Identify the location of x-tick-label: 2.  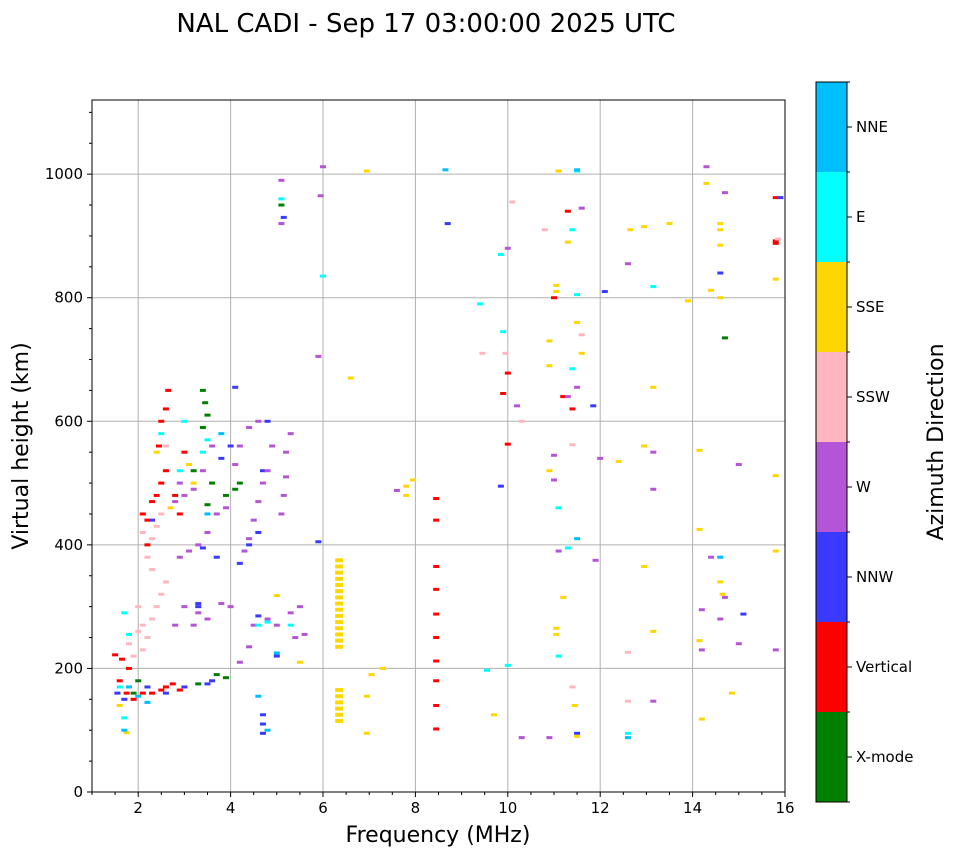
(138, 808).